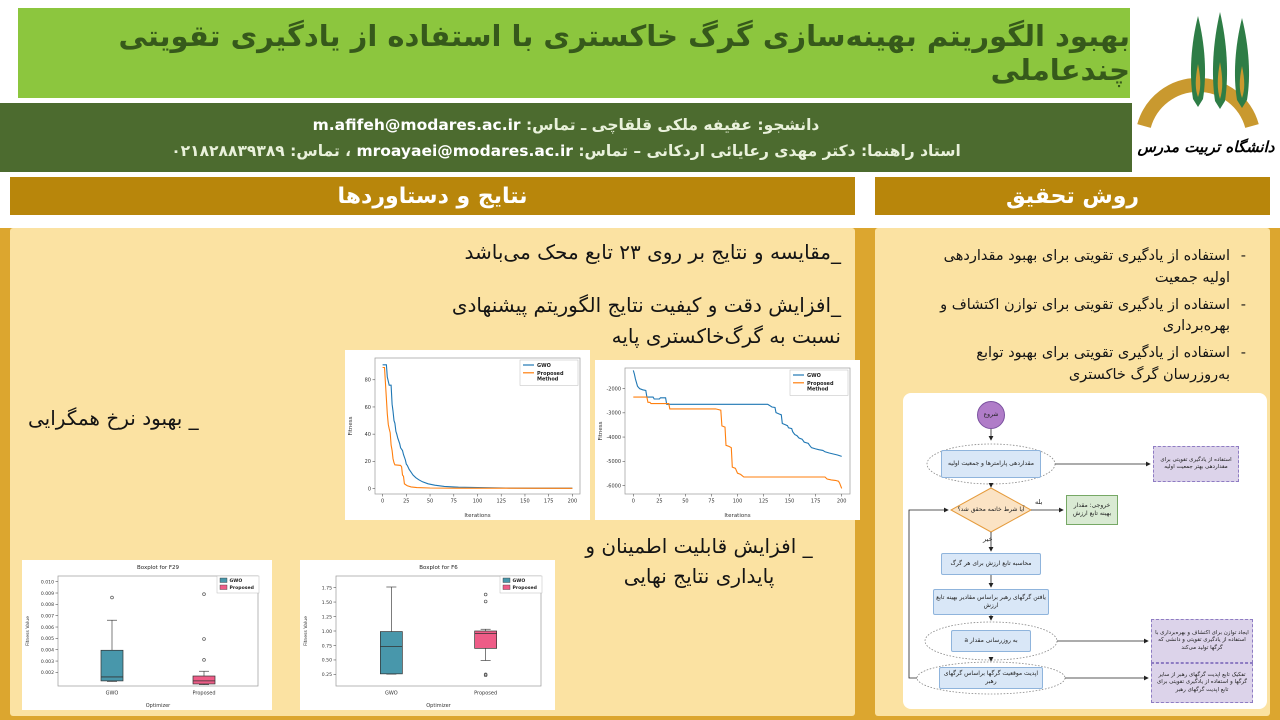 This screenshot has height=720, width=1280. I want to click on svg-text: 20, so click(368, 462).